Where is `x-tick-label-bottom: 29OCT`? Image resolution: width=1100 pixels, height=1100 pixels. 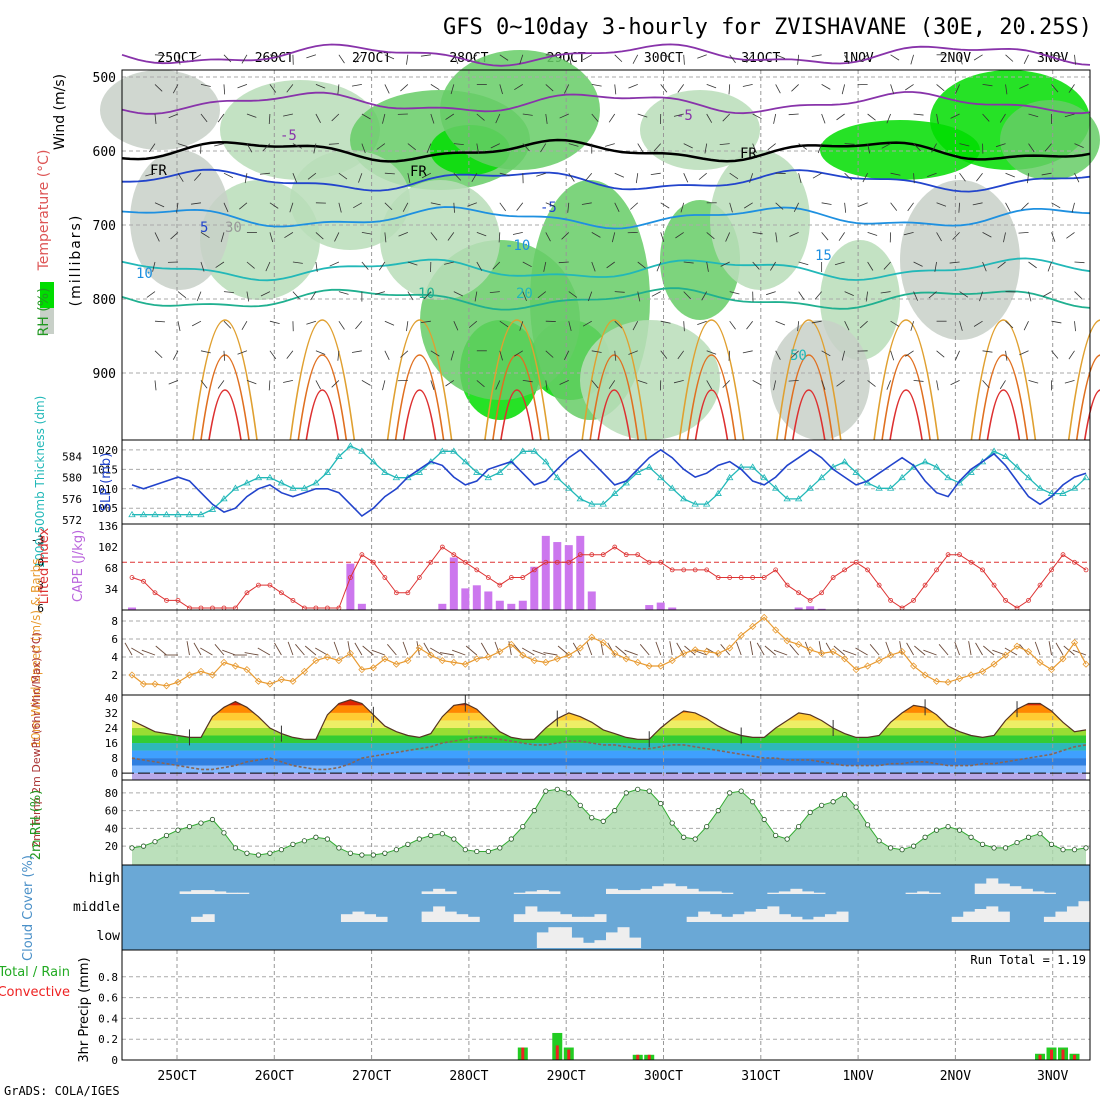
x-tick-label-bottom: 29OCT is located at coordinates (566, 1076).